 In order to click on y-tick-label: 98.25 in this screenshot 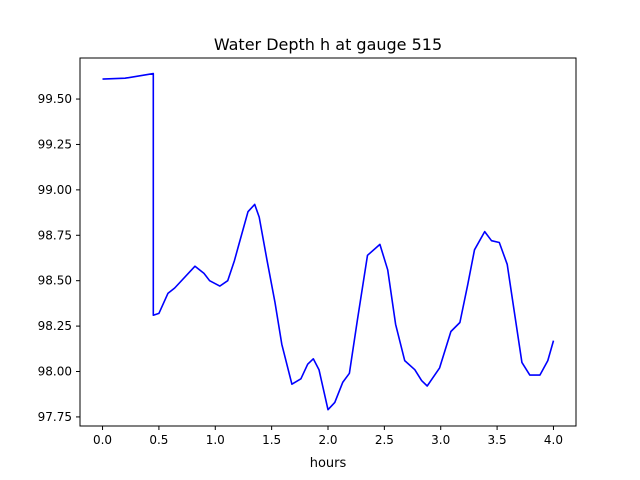, I will do `click(55, 326)`.